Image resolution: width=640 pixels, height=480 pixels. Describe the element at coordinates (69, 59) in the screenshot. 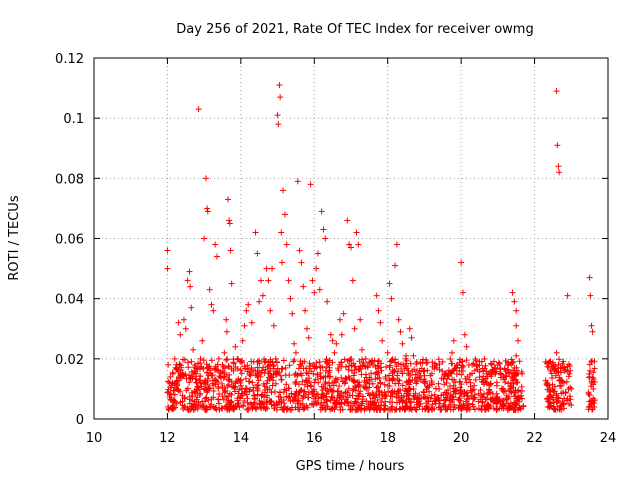

I see `y-tick-label: 0.12` at that location.